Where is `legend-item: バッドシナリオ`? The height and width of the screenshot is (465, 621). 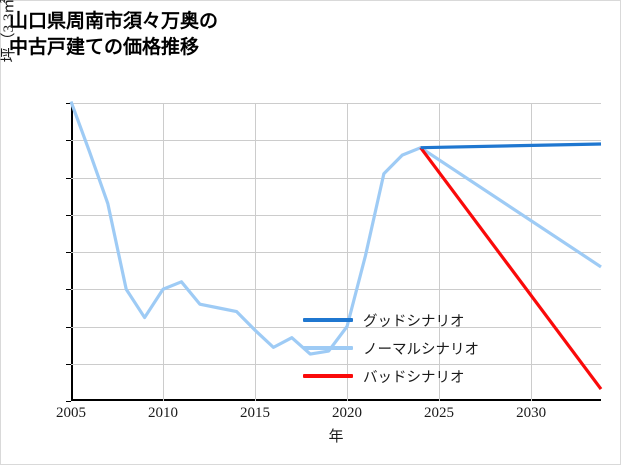
legend-item: バッドシナリオ is located at coordinates (410, 376).